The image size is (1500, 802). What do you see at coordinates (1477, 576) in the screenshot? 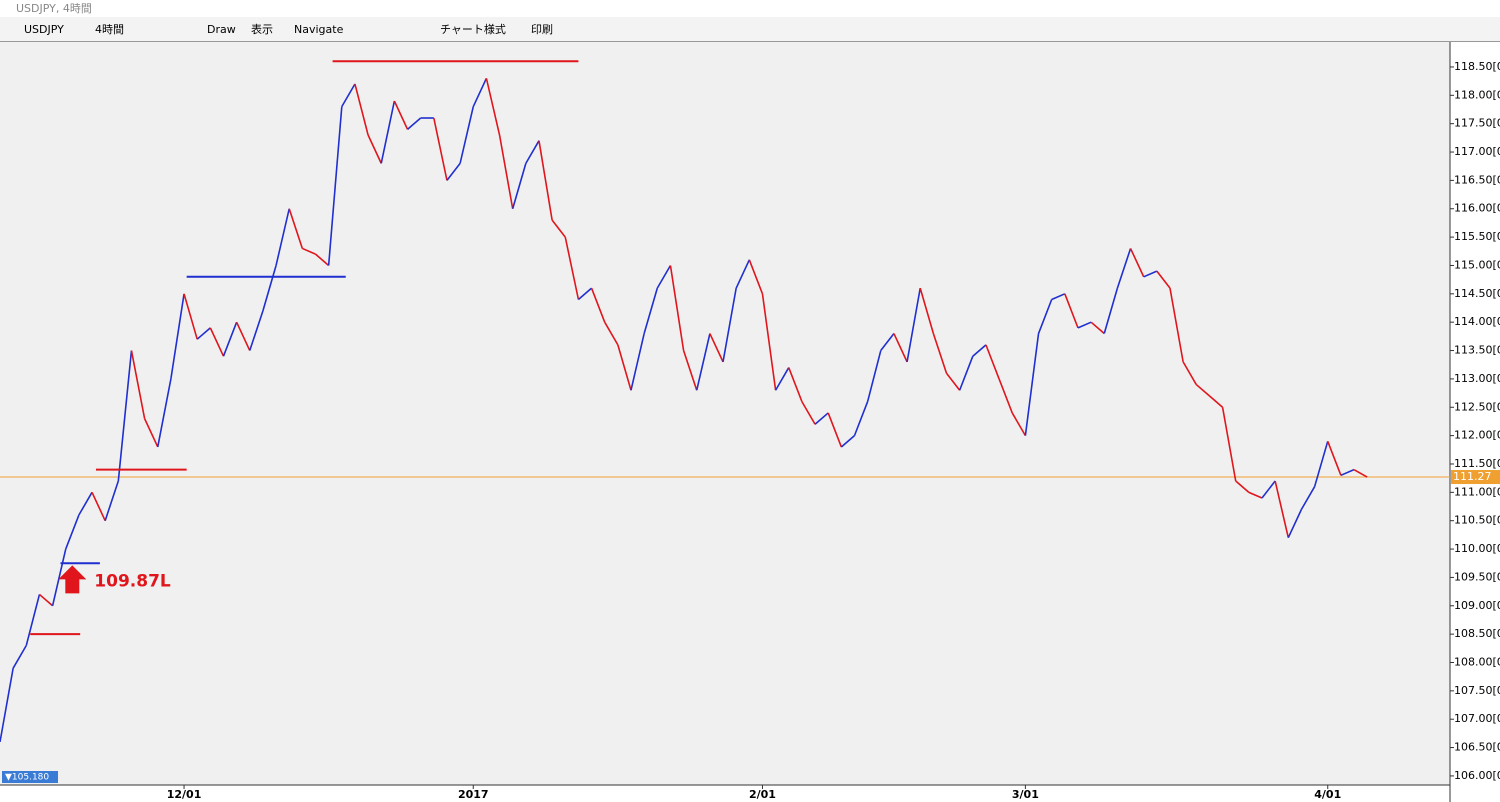
I see `y-tick-label: 109.50[0` at bounding box center [1477, 576].